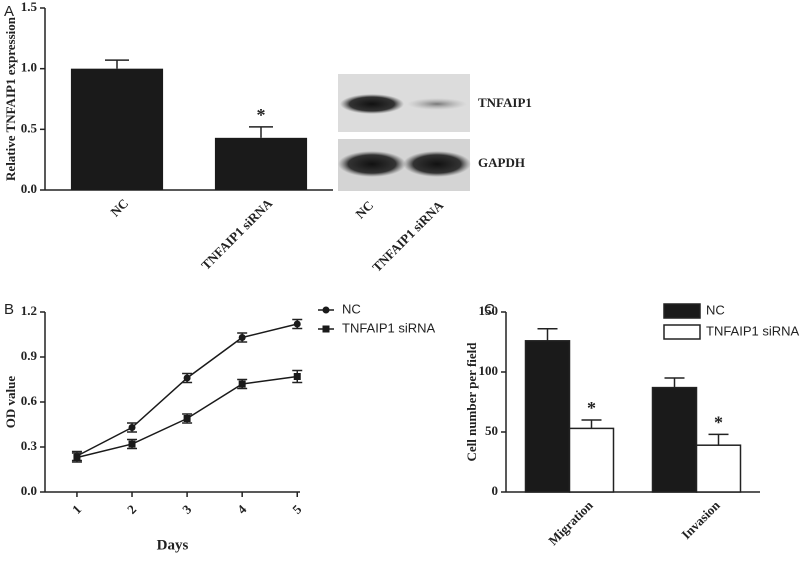 Image resolution: width=800 pixels, height=561 pixels. What do you see at coordinates (570, 522) in the screenshot?
I see `x-tick-label: Migration` at bounding box center [570, 522].